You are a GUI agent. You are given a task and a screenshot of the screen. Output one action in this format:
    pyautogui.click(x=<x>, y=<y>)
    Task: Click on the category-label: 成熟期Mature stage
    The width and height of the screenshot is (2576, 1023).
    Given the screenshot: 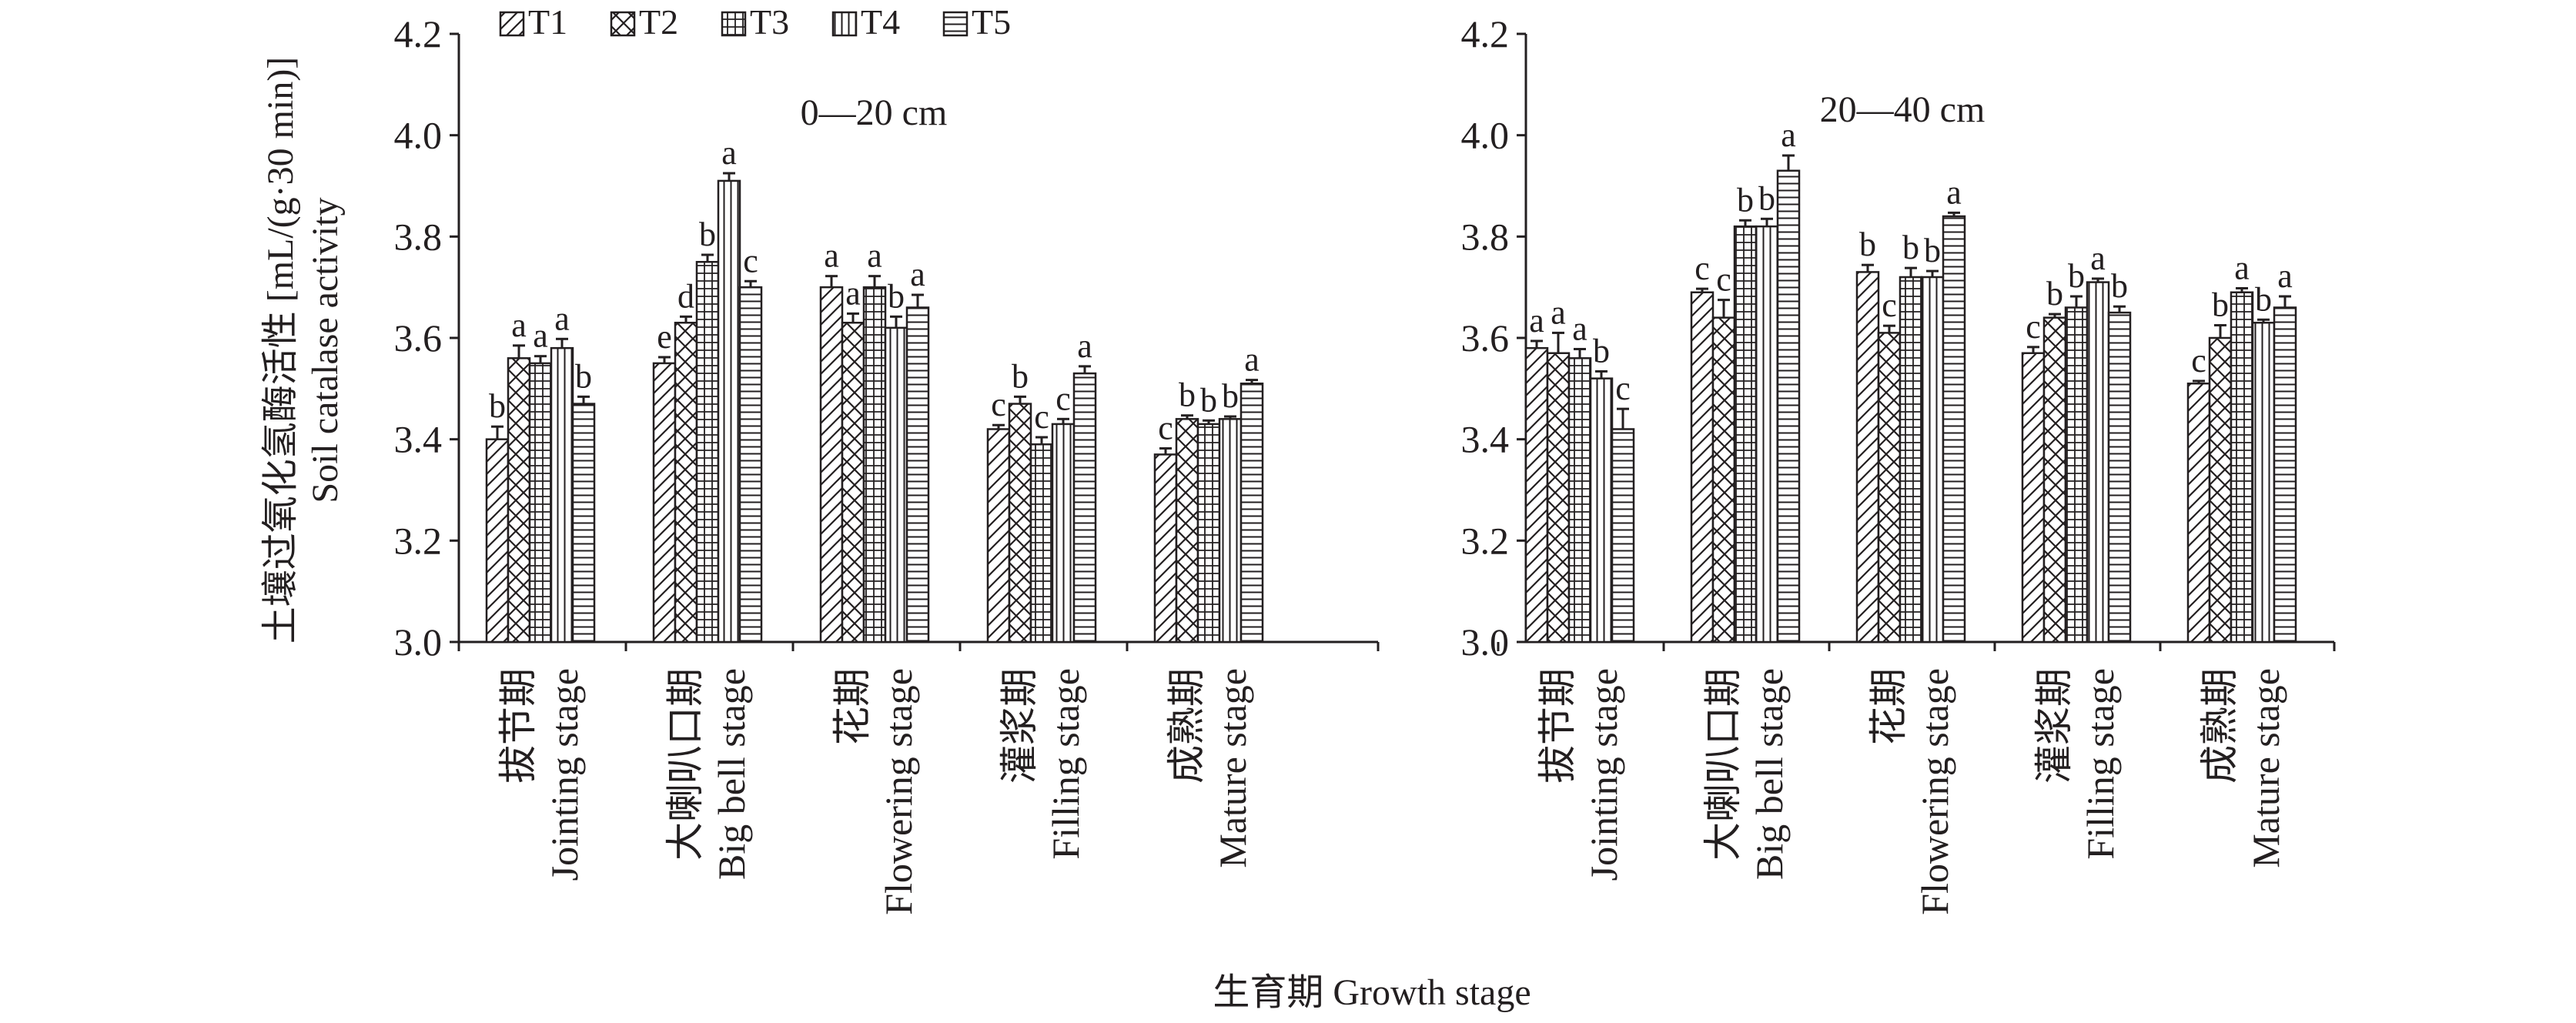 What is the action you would take?
    pyautogui.click(x=2243, y=768)
    